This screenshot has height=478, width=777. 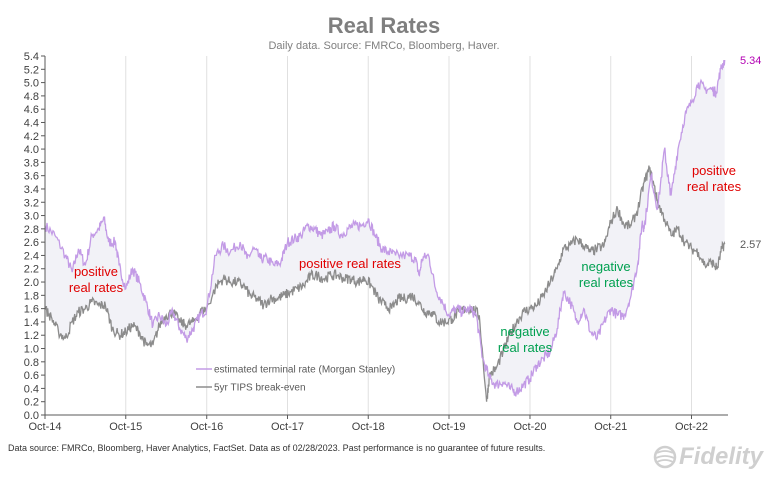 I want to click on x-tick-label: Oct-21, so click(x=610, y=427).